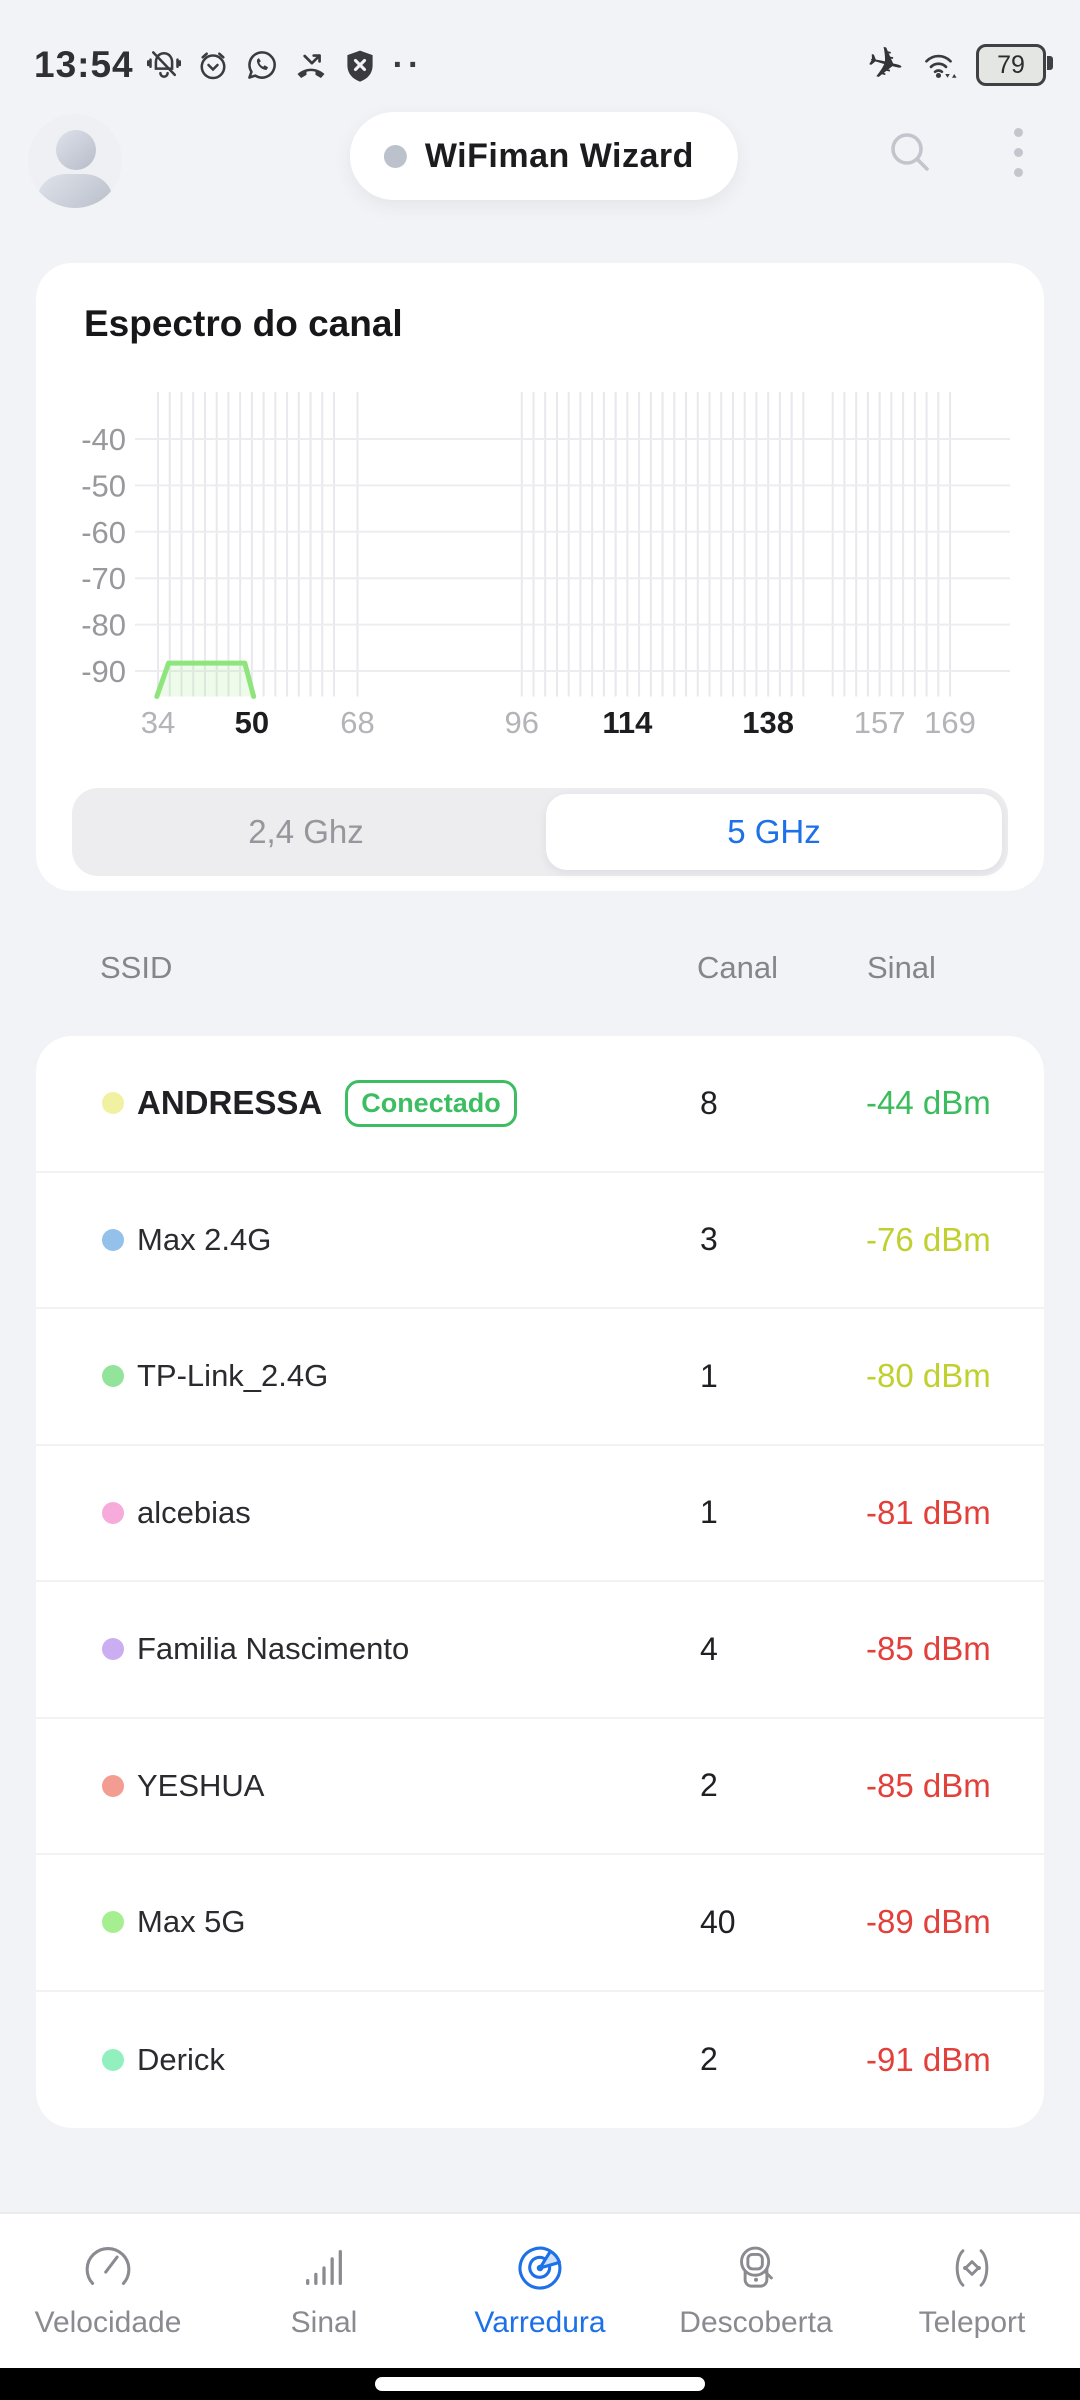  I want to click on header-ssid: SSID, so click(136, 967).